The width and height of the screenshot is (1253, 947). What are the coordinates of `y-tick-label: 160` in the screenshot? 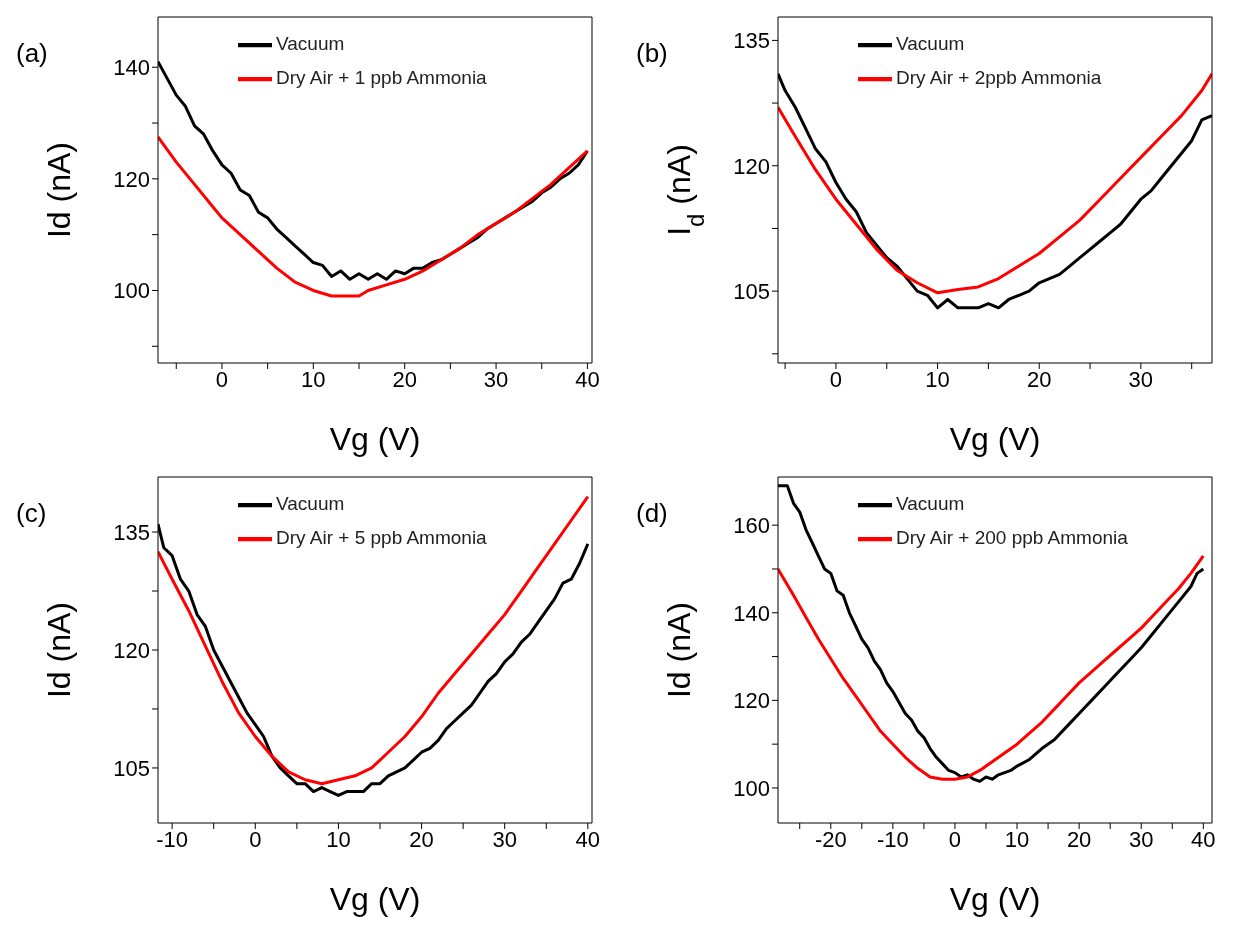 It's located at (751, 525).